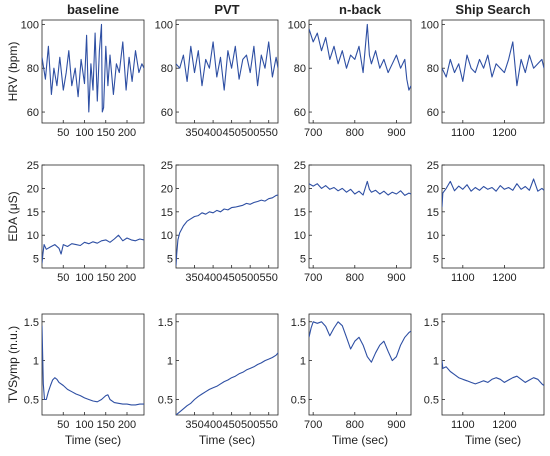 The image size is (550, 456). What do you see at coordinates (165, 400) in the screenshot?
I see `panel-r2-c1-ytick-label-0: 0.5` at bounding box center [165, 400].